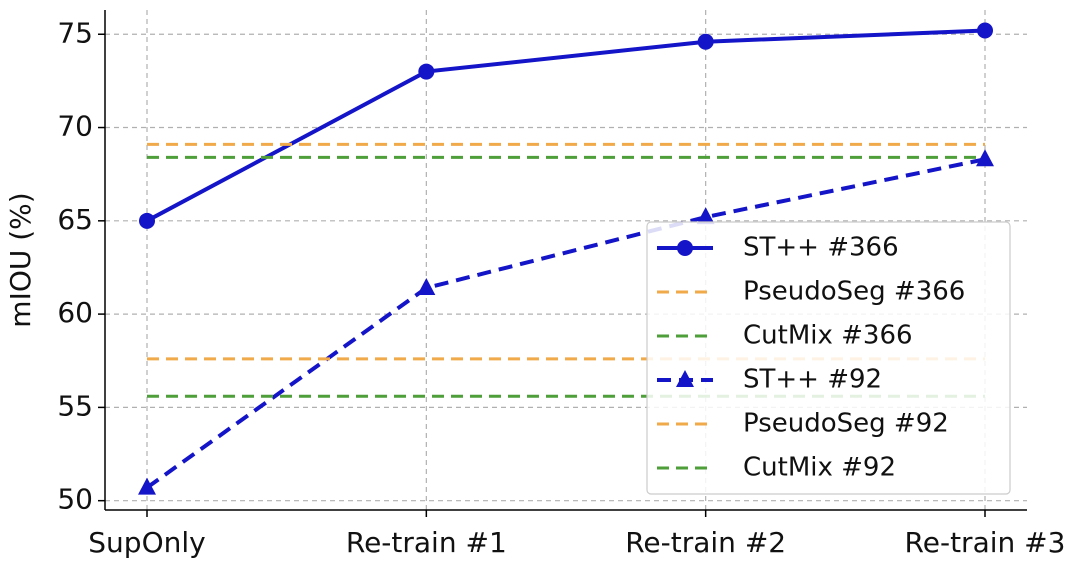 The width and height of the screenshot is (1080, 565). What do you see at coordinates (75, 499) in the screenshot?
I see `y-tick-label: 50` at bounding box center [75, 499].